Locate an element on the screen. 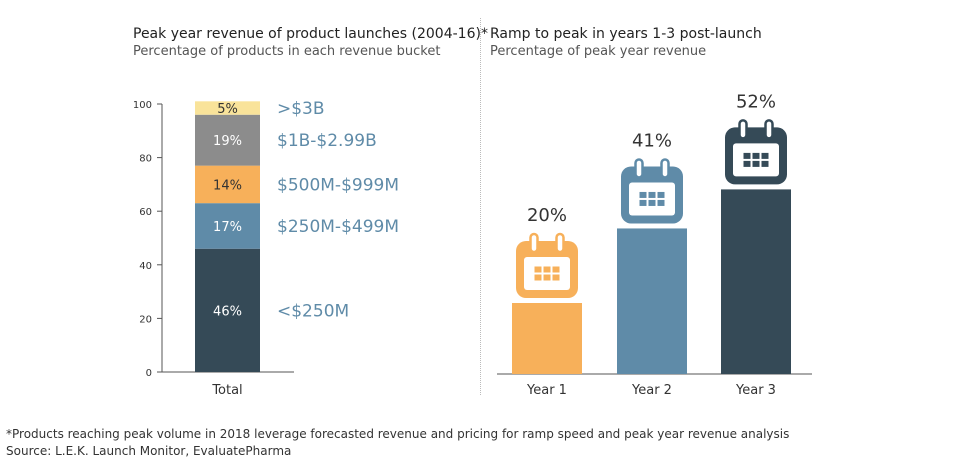 This screenshot has height=461, width=960. panel-divider is located at coordinates (480, 206).